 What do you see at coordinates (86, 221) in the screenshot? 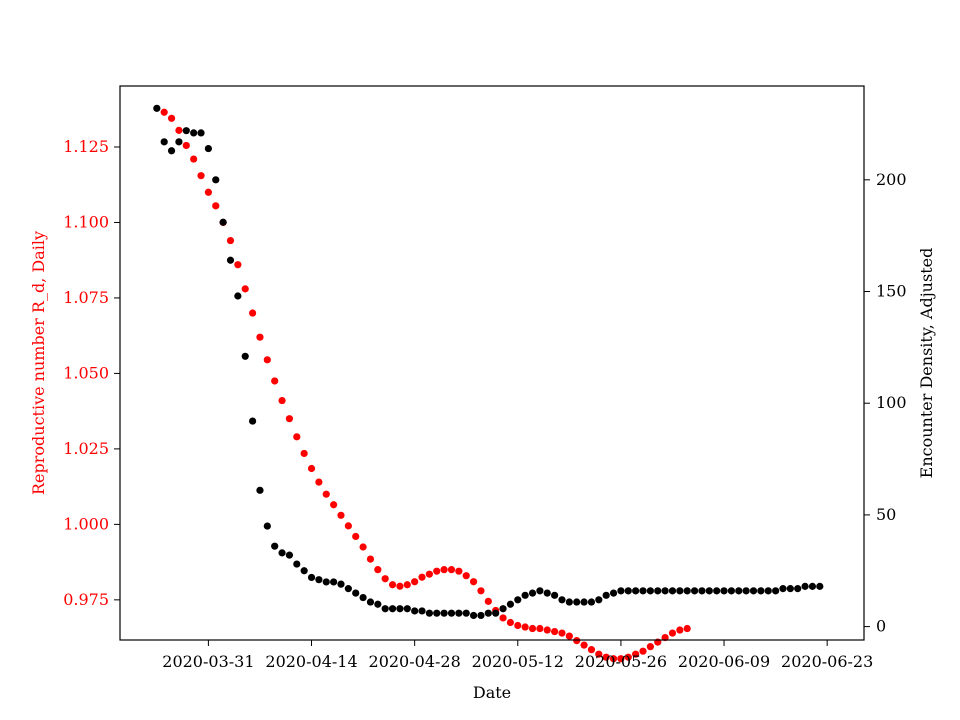
I see `y-left-tick-label: 1.100` at bounding box center [86, 221].